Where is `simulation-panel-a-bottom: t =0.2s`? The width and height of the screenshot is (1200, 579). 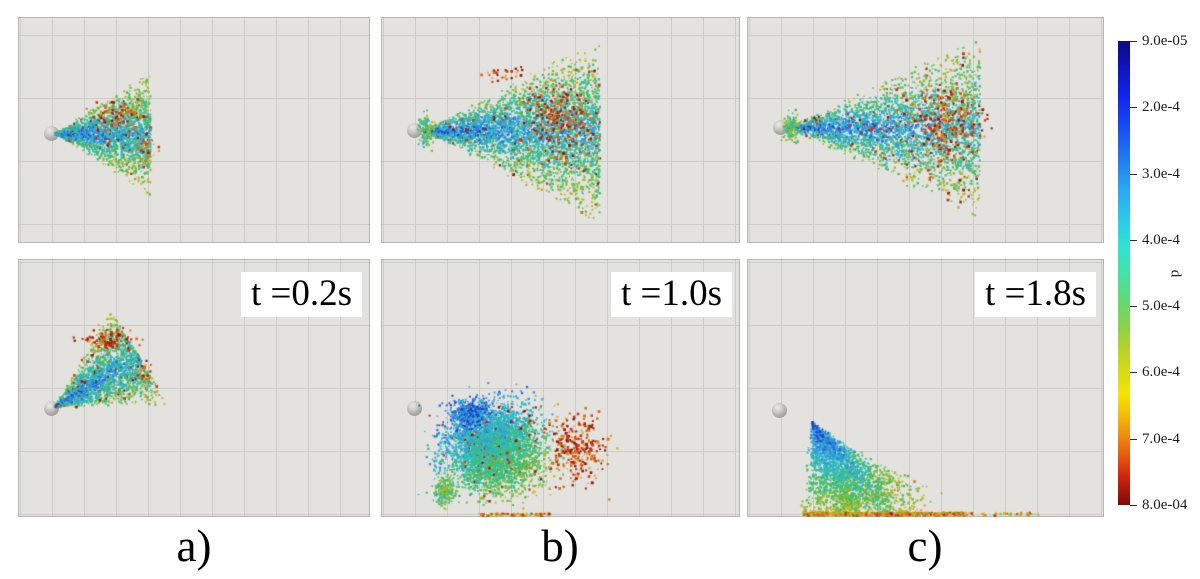
simulation-panel-a-bottom: t =0.2s is located at coordinates (194, 388).